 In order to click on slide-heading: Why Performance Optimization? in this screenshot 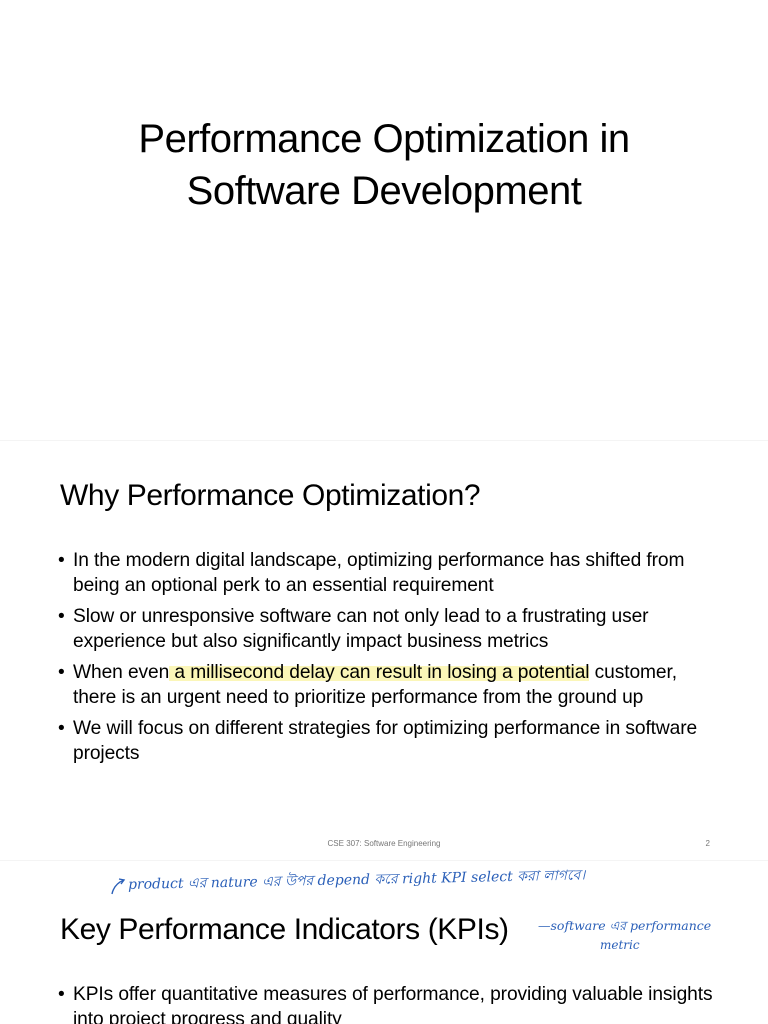, I will do `click(270, 495)`.